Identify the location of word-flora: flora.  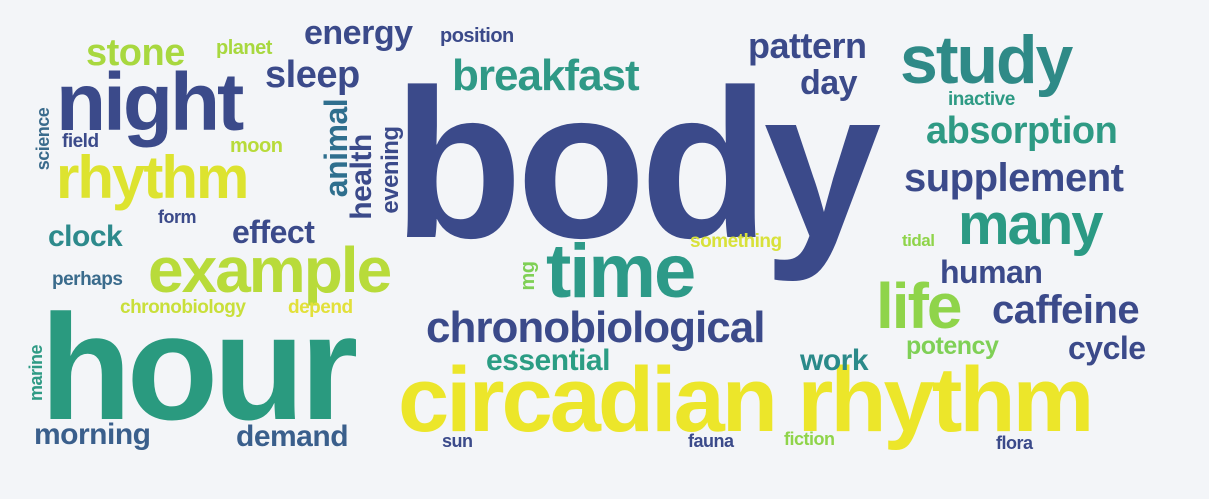
(1014, 443).